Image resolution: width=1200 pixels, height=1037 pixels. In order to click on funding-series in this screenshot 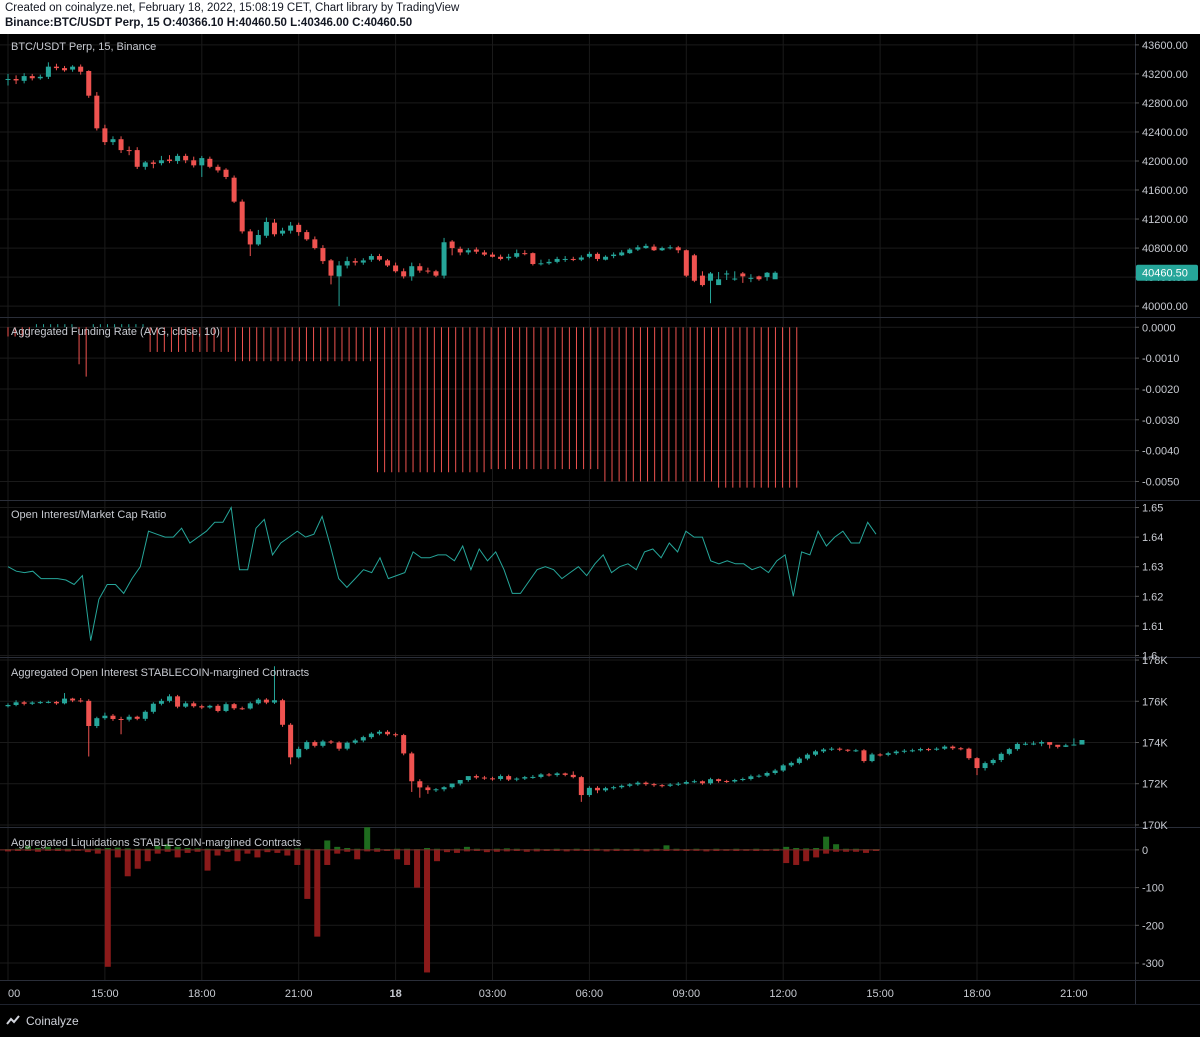, I will do `click(402, 406)`.